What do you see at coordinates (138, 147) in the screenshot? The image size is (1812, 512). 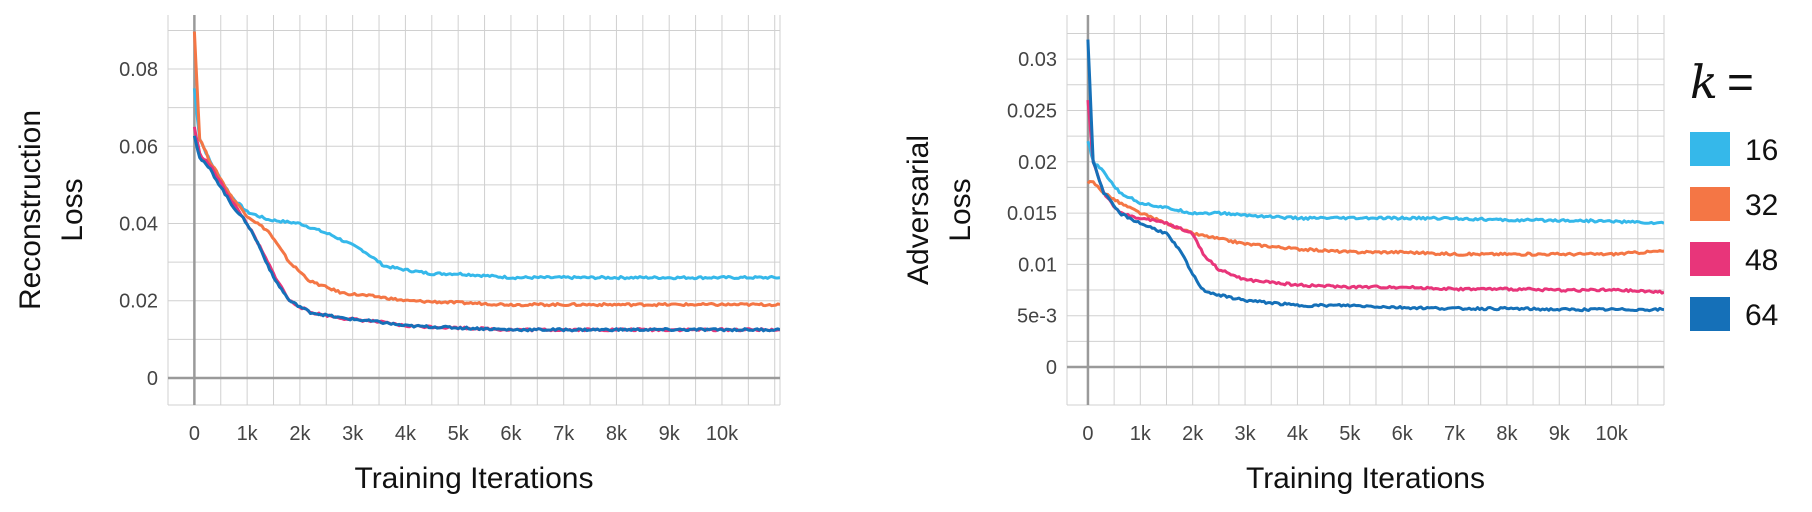 I see `y-tick-label: 0.06` at bounding box center [138, 147].